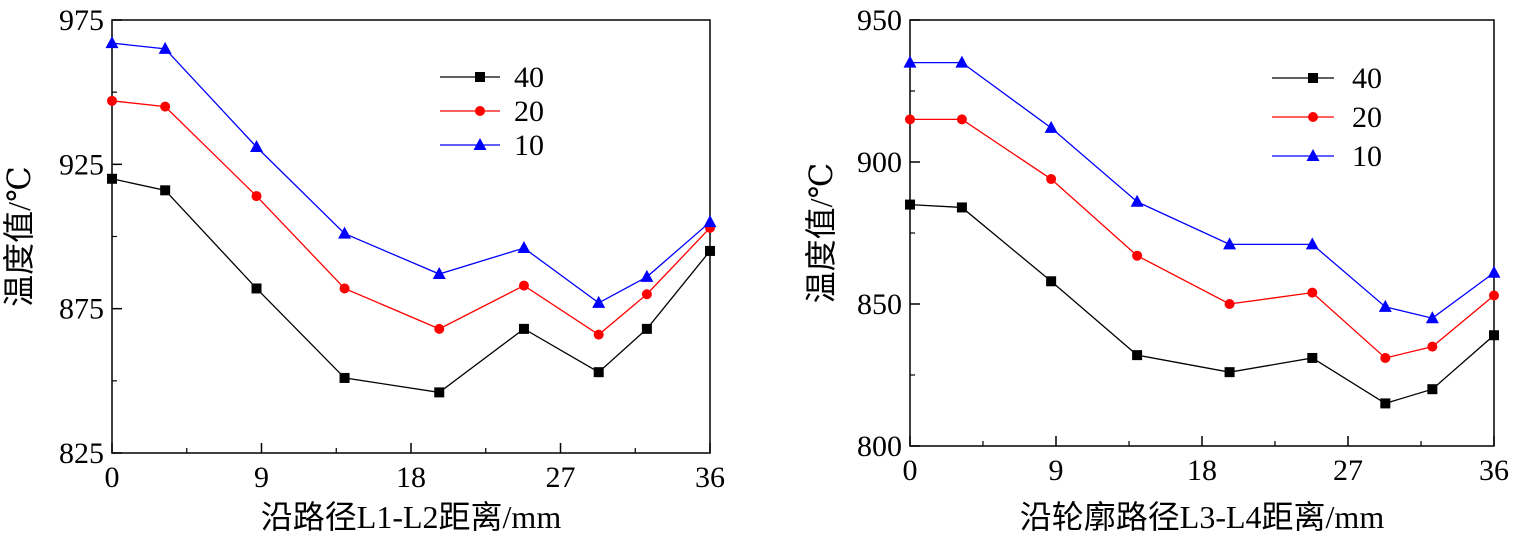  I want to click on x-tick-label: 9, so click(261, 477).